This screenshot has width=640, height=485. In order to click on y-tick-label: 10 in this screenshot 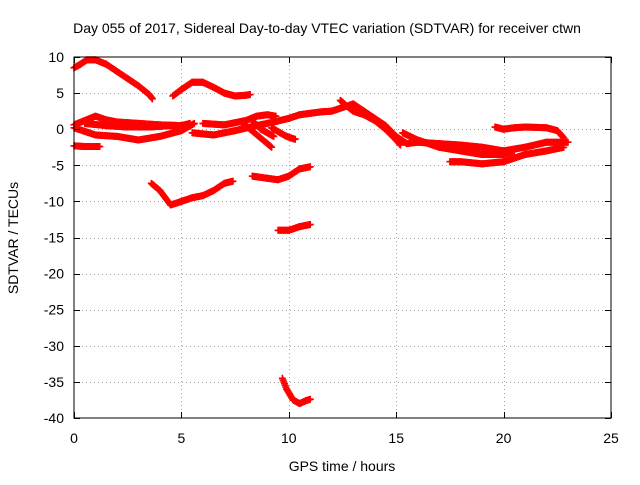, I will do `click(56, 57)`.